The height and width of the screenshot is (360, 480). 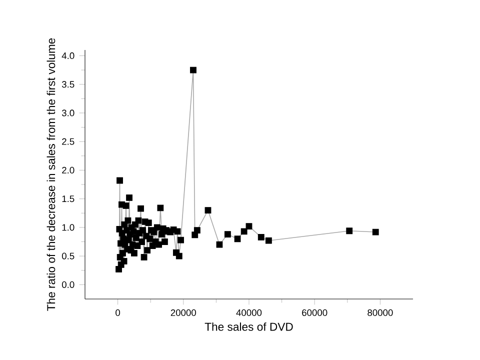 I want to click on y-tick-label: 3.0, so click(x=68, y=113).